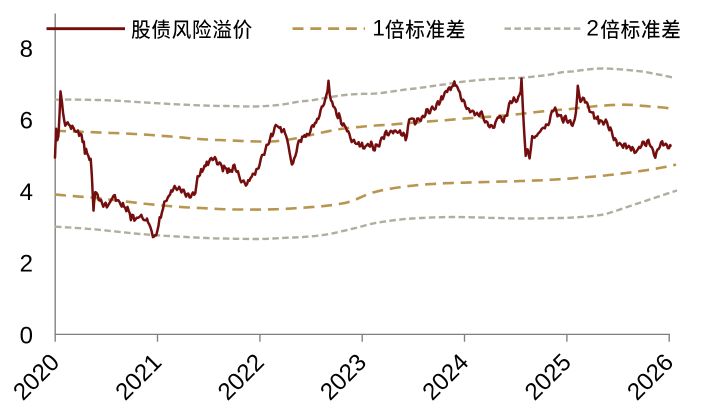 The height and width of the screenshot is (408, 703). I want to click on svg-text: 8, so click(26, 49).